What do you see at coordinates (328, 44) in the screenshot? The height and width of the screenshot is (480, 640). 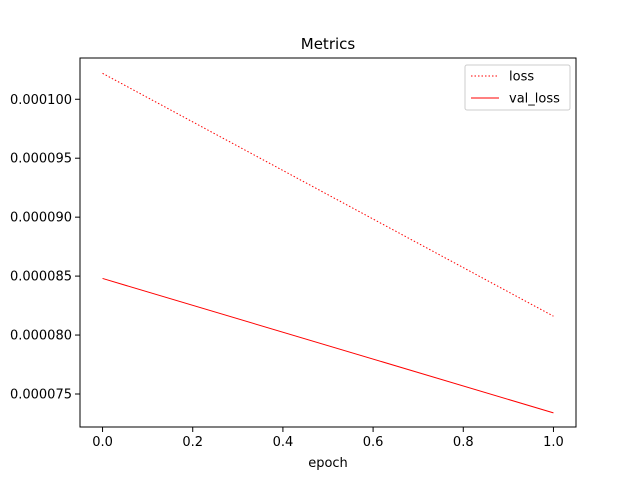 I see `chart-title: Metrics` at bounding box center [328, 44].